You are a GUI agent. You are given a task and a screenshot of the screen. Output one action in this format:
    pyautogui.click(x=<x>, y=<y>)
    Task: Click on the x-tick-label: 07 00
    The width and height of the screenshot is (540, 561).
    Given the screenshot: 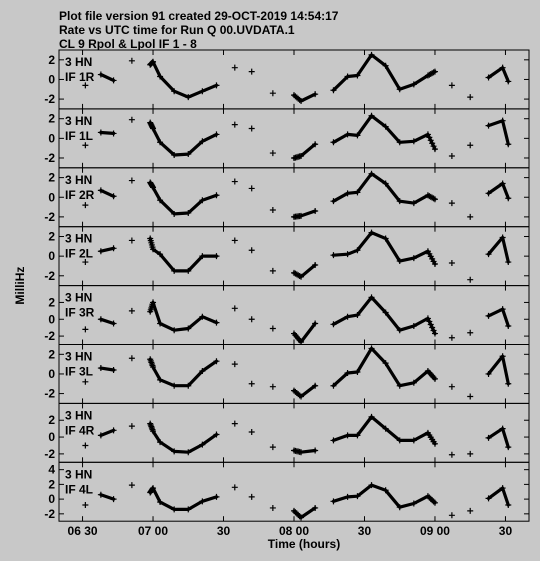 What is the action you would take?
    pyautogui.click(x=153, y=531)
    